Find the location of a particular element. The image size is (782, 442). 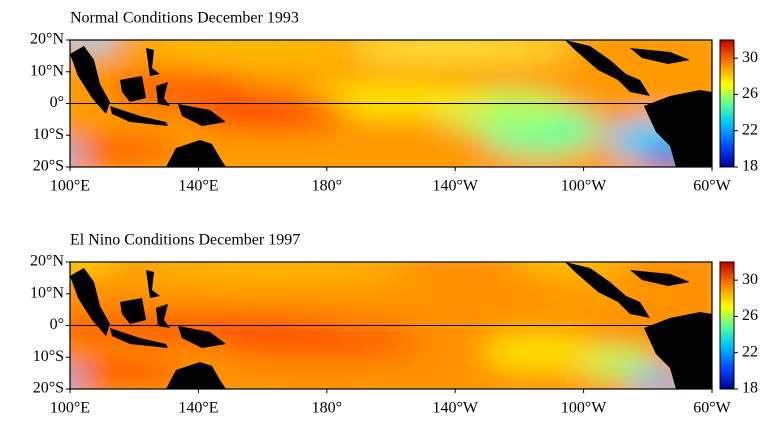

panel-title: El Nino Conditions December 1997 is located at coordinates (185, 240).